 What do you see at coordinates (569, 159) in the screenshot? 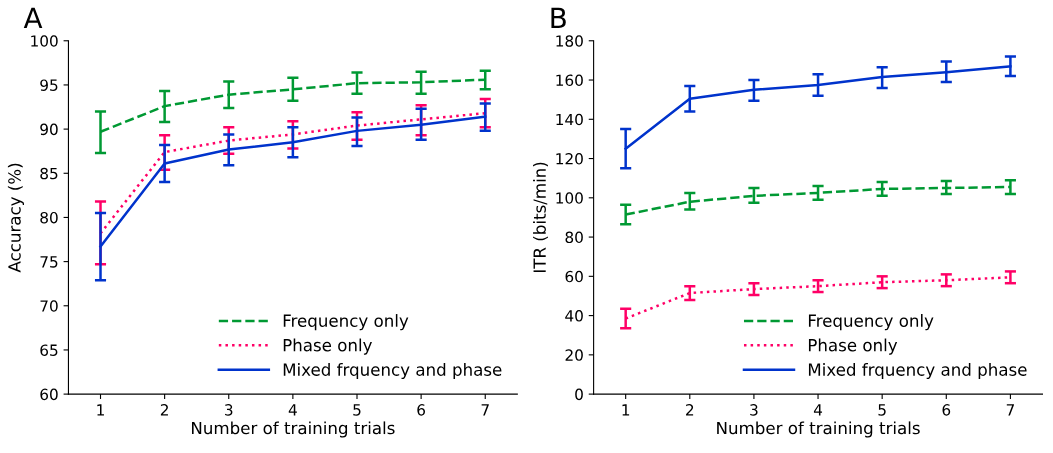
I see `y-tick-label: 120` at bounding box center [569, 159].